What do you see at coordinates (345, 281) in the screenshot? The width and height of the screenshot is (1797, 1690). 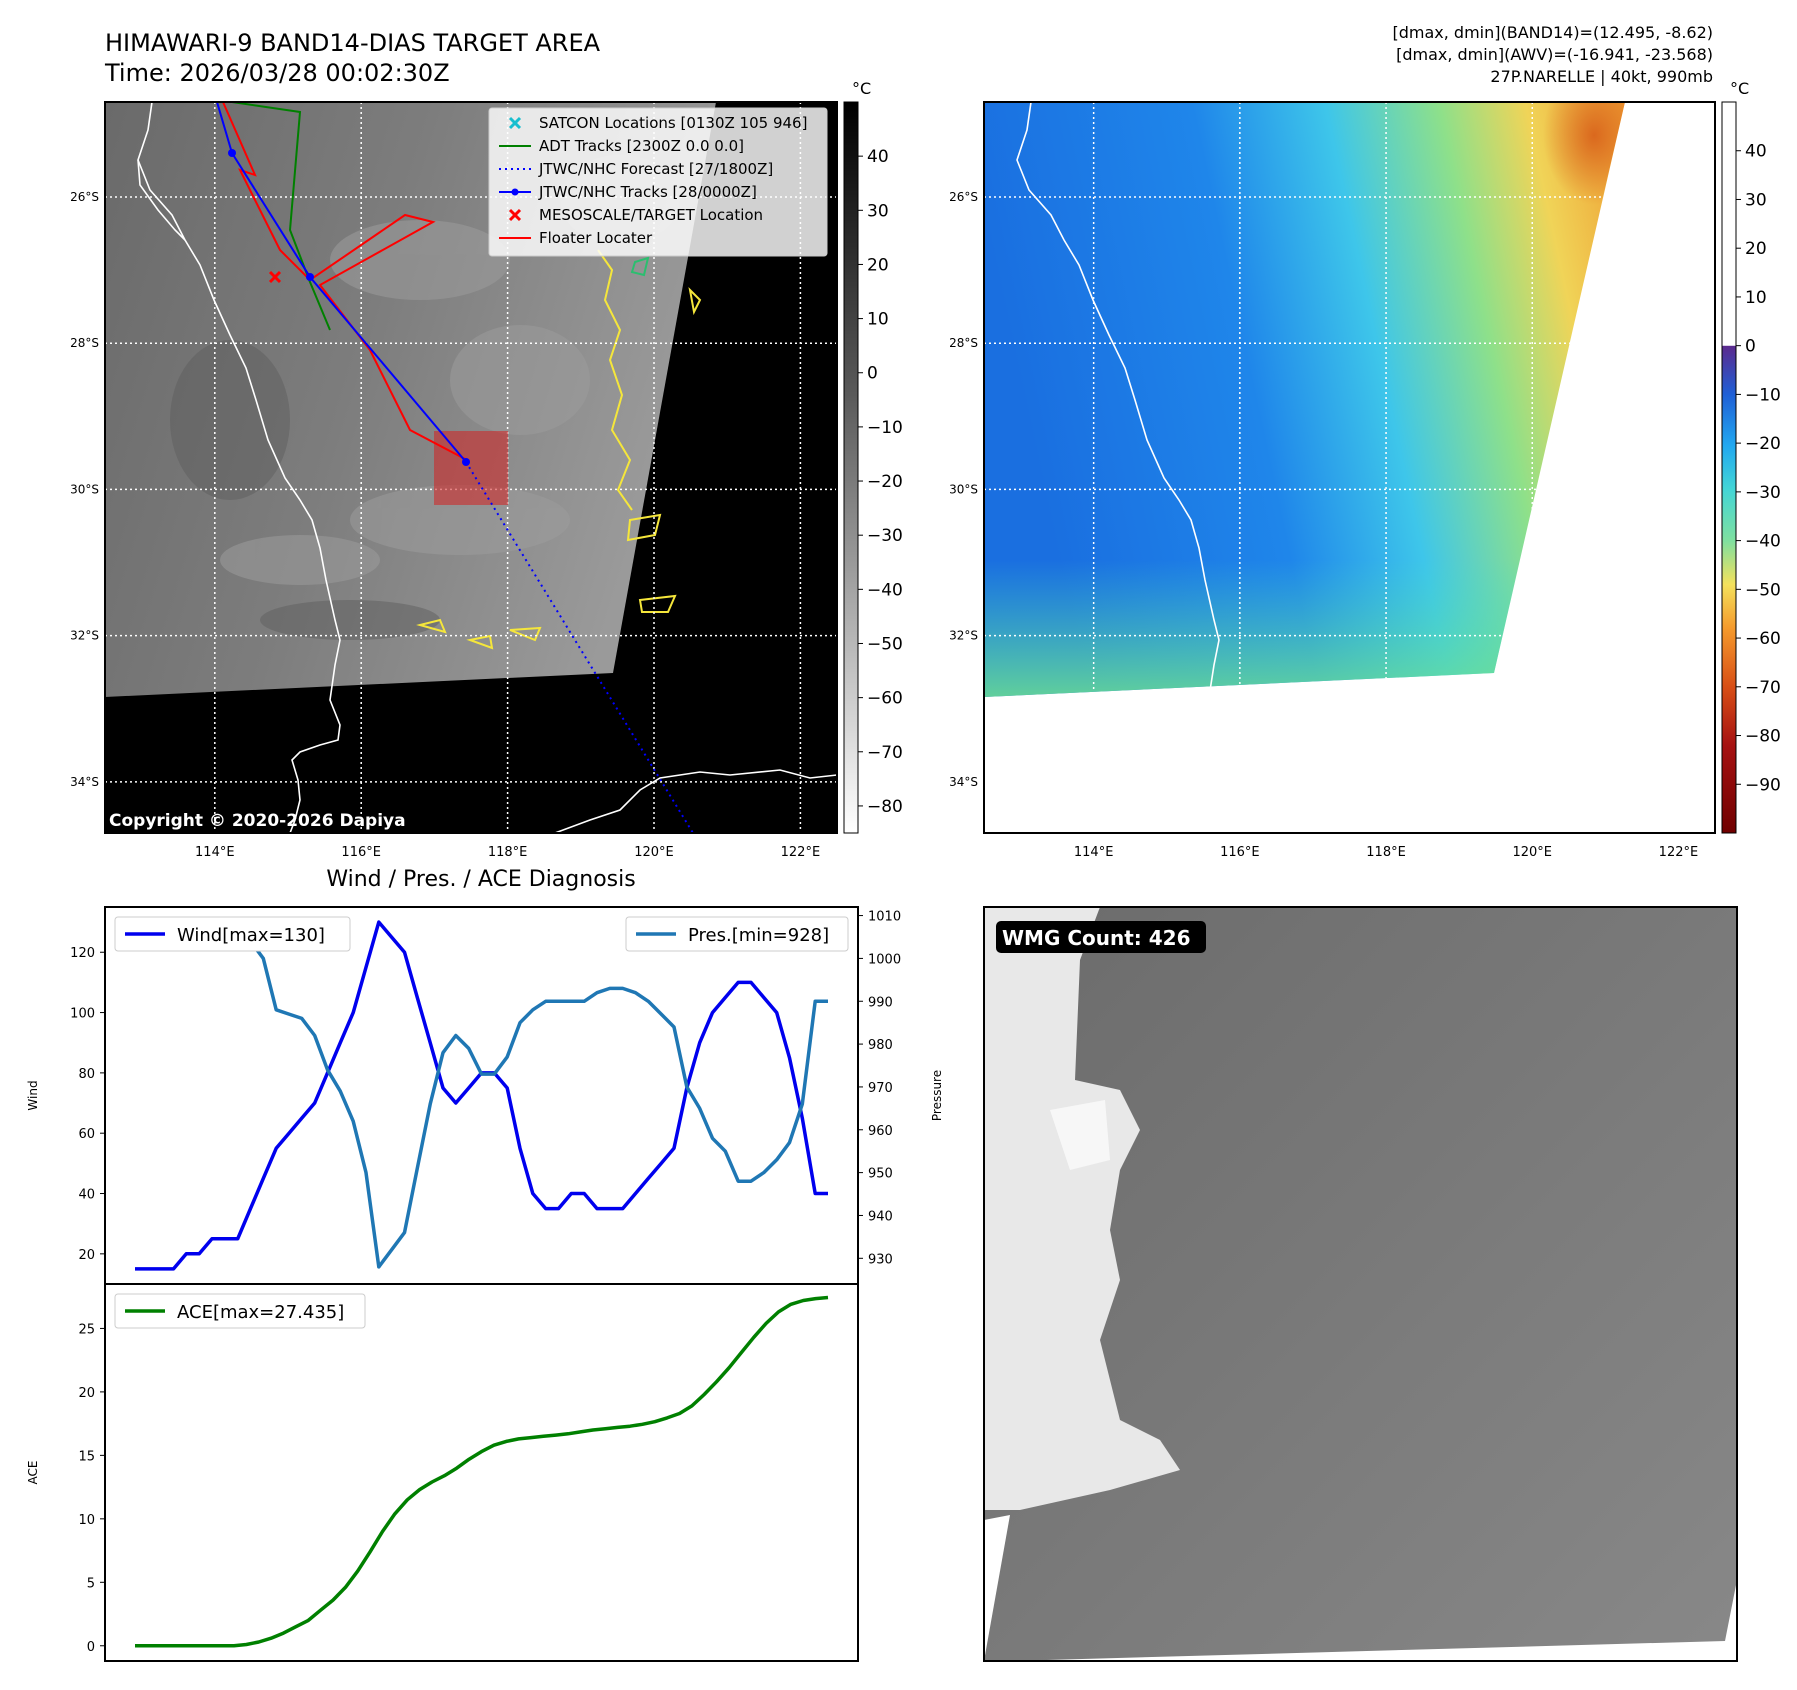 I see `floater-locater-line` at bounding box center [345, 281].